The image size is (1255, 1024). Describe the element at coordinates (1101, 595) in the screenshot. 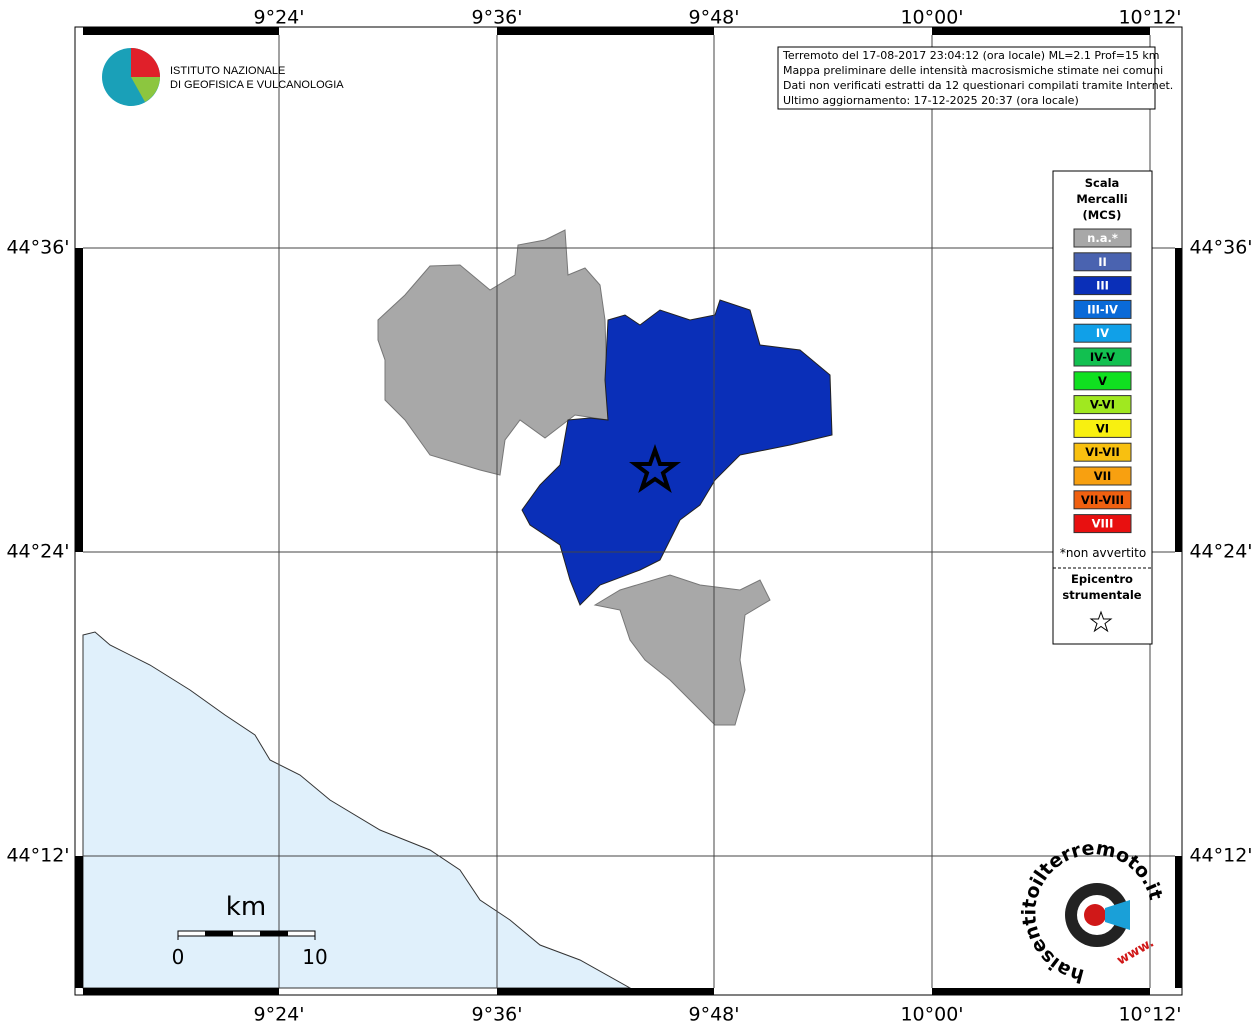

I see `legend-epicenter: strumentale` at that location.